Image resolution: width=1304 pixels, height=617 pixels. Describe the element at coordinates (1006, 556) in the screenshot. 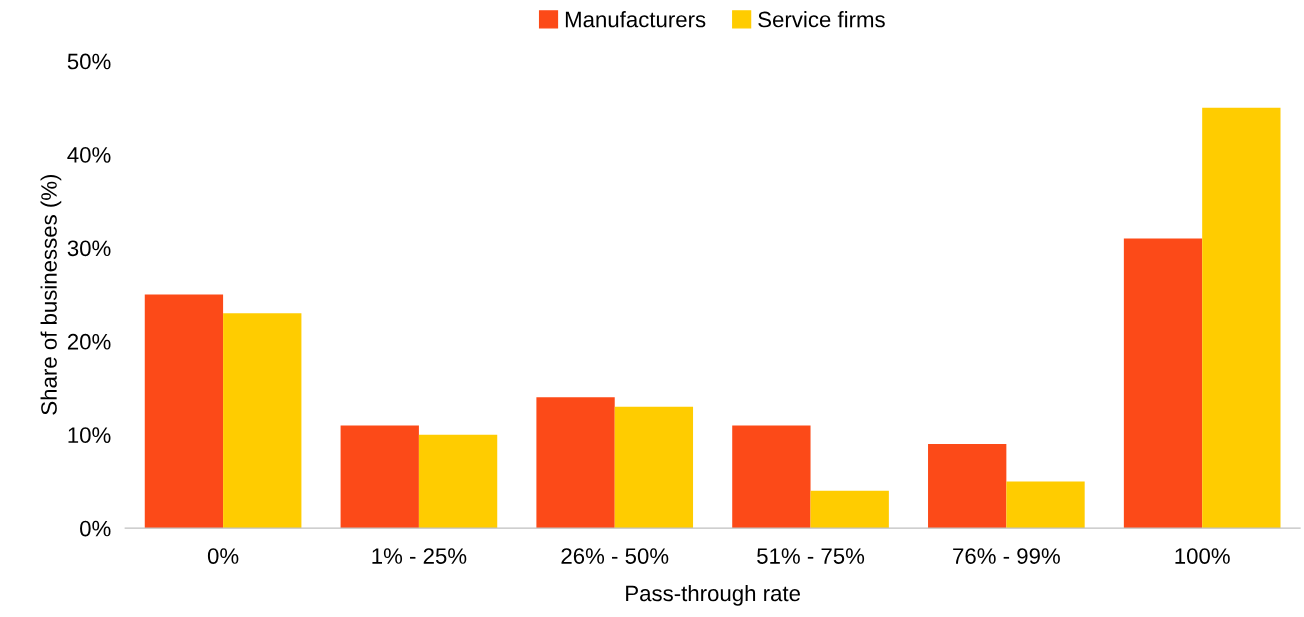

I see `x-tick-label: 76% - 99%` at that location.